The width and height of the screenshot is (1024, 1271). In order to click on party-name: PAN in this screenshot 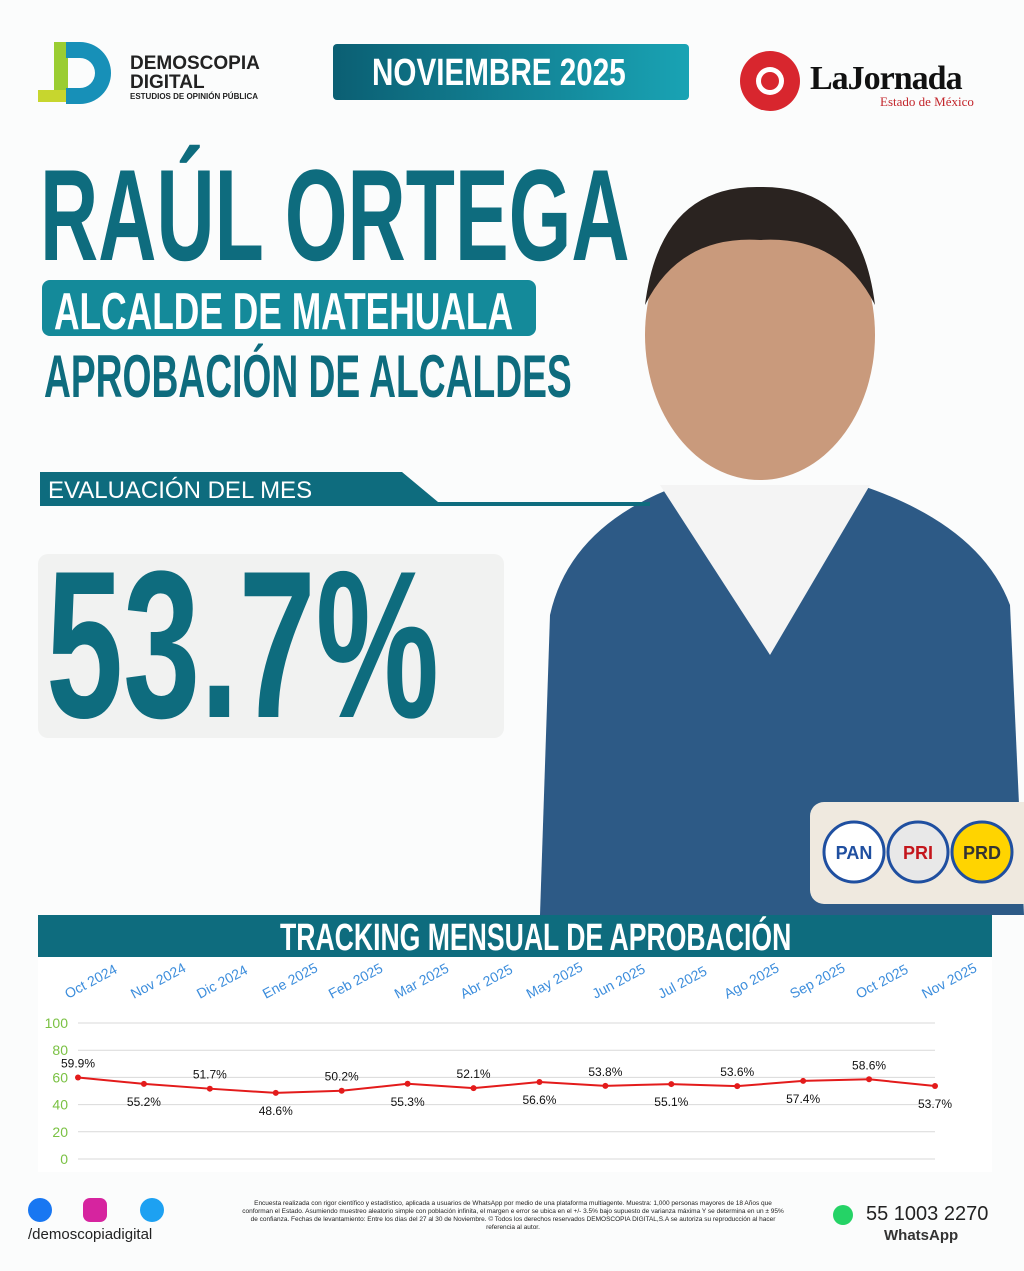, I will do `click(854, 853)`.